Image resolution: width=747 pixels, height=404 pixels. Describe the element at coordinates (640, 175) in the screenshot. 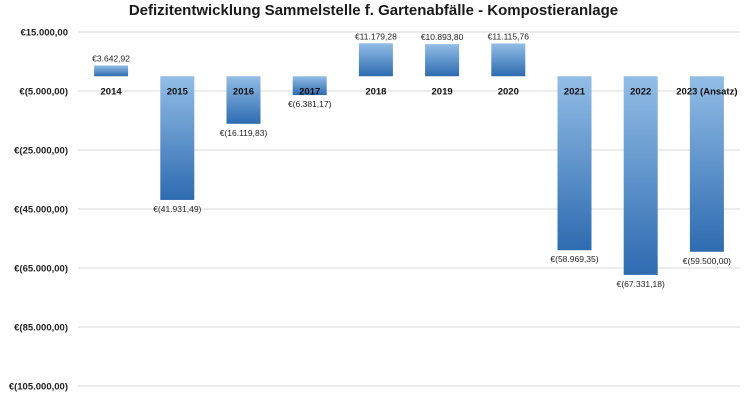

I see `bar-2022` at that location.